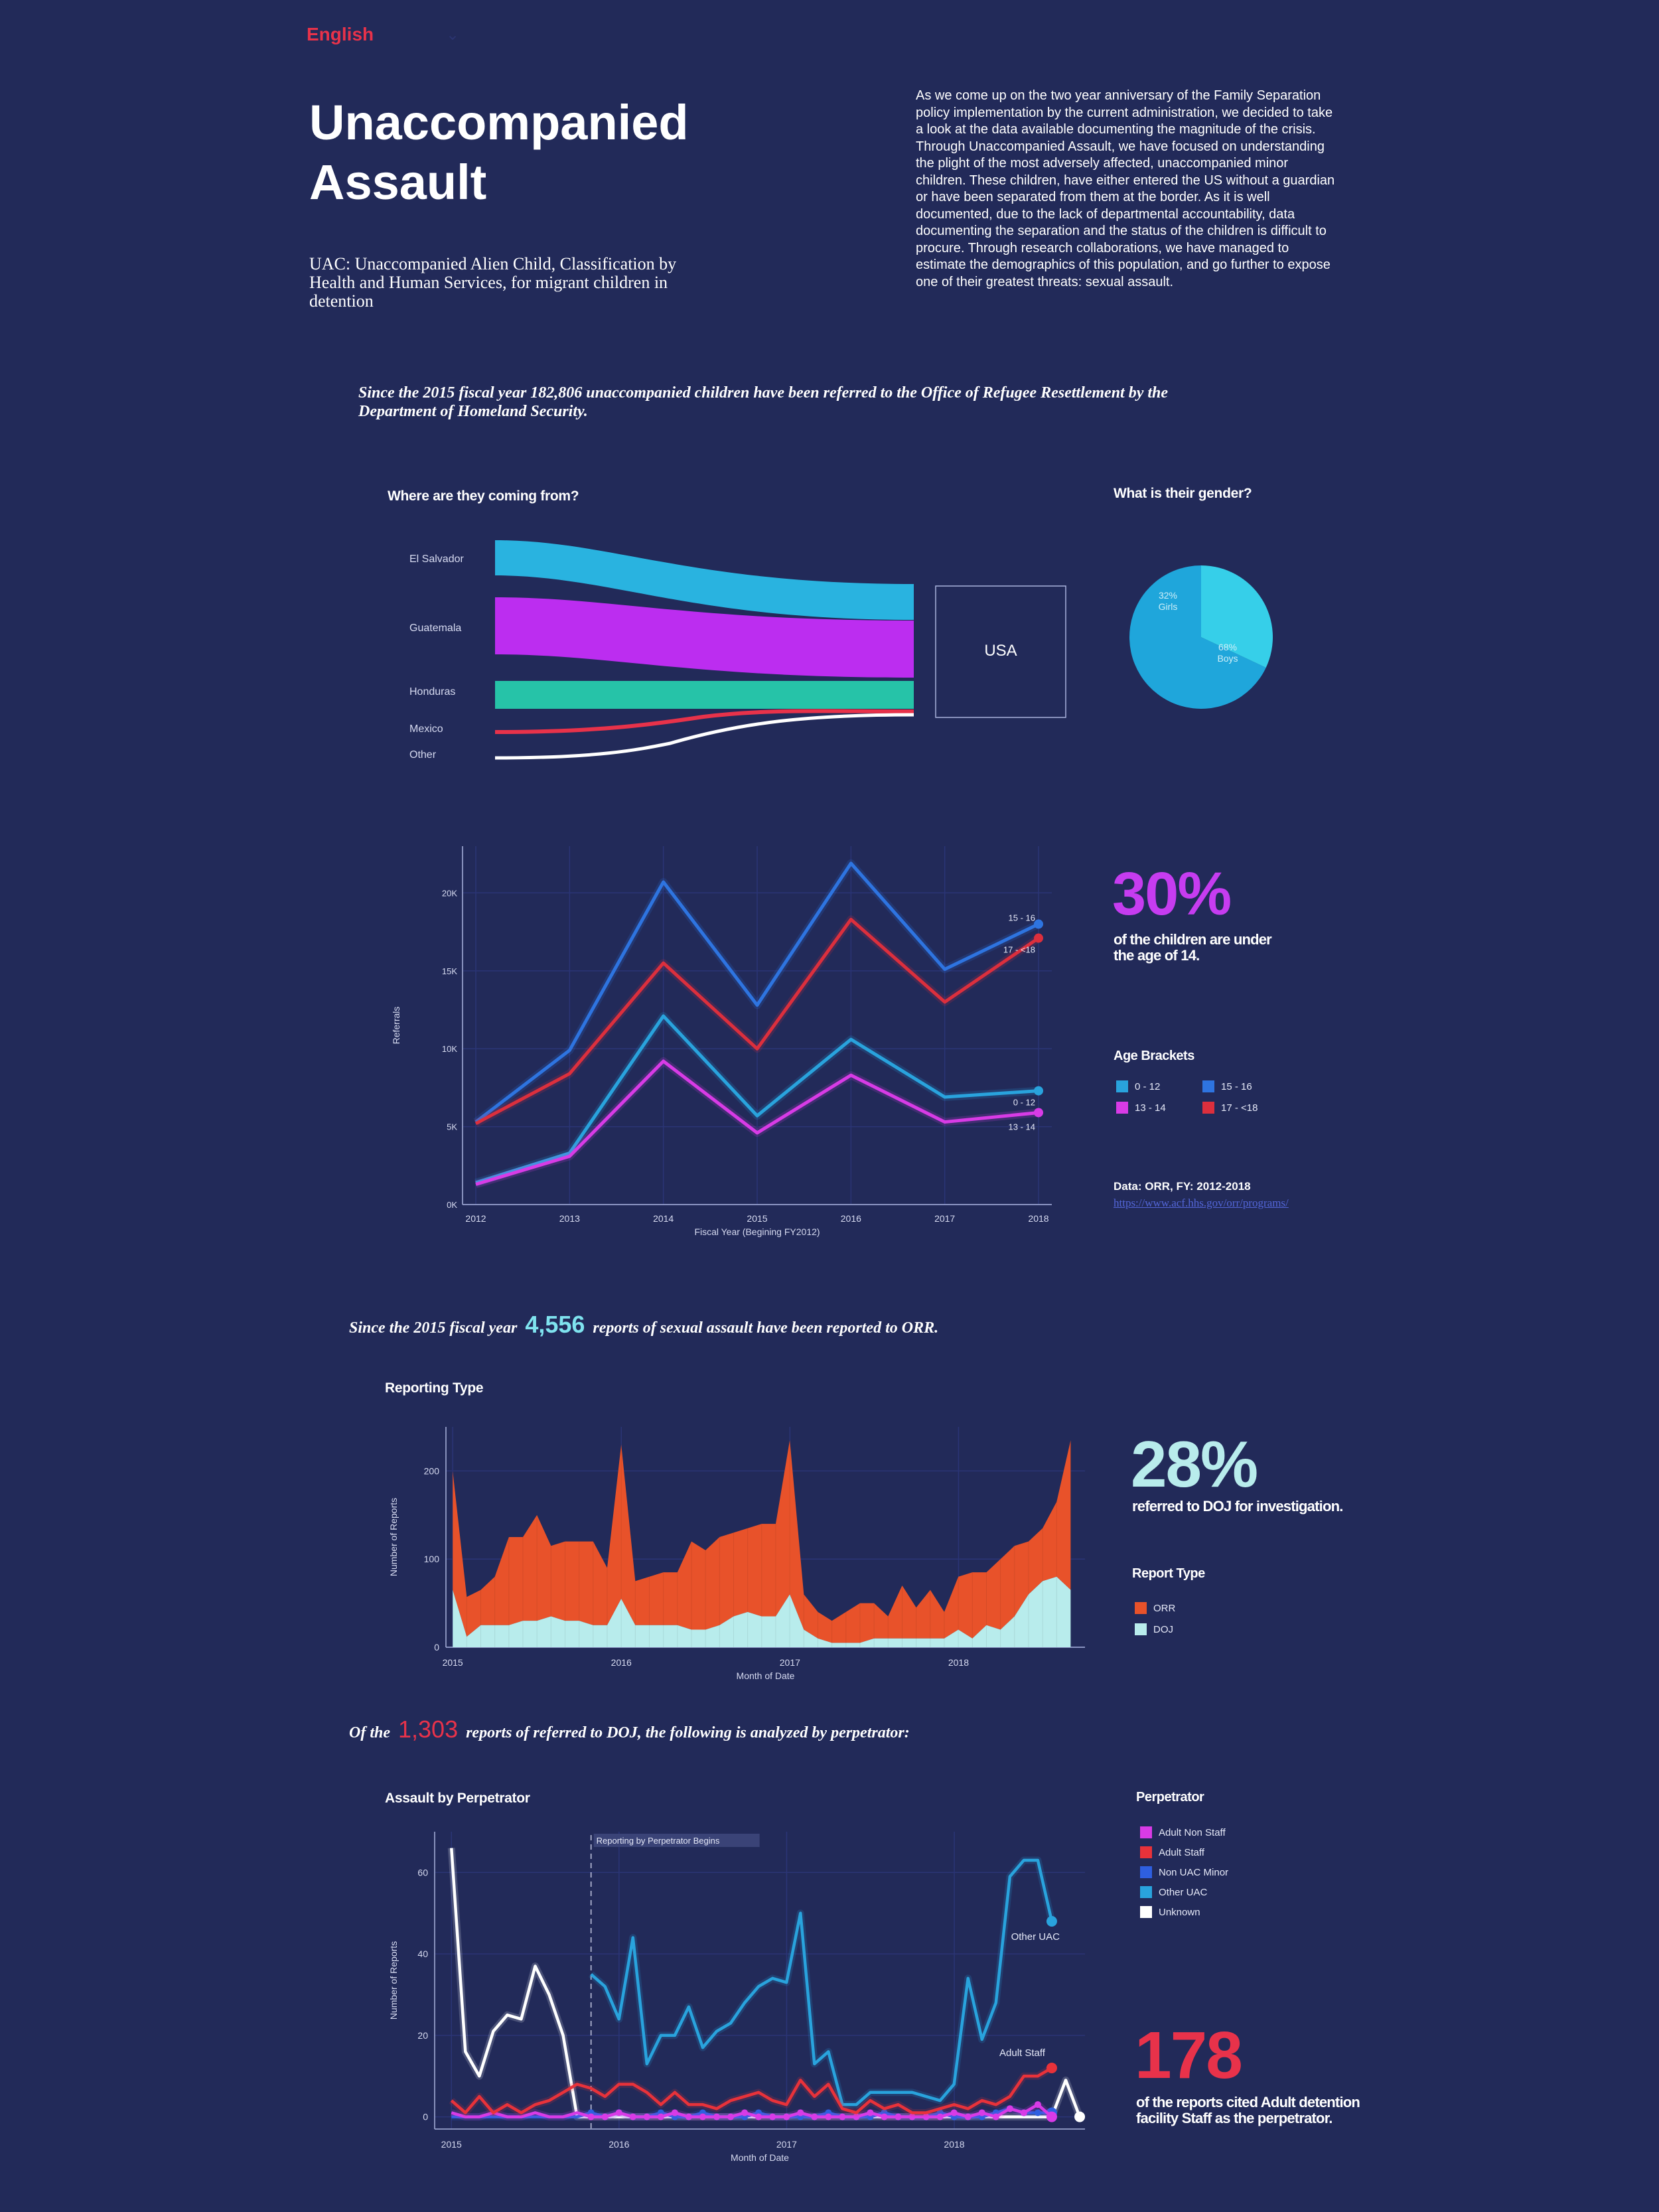 Image resolution: width=1659 pixels, height=2212 pixels. What do you see at coordinates (786, 2144) in the screenshot?
I see `x-tick-label: 2017` at bounding box center [786, 2144].